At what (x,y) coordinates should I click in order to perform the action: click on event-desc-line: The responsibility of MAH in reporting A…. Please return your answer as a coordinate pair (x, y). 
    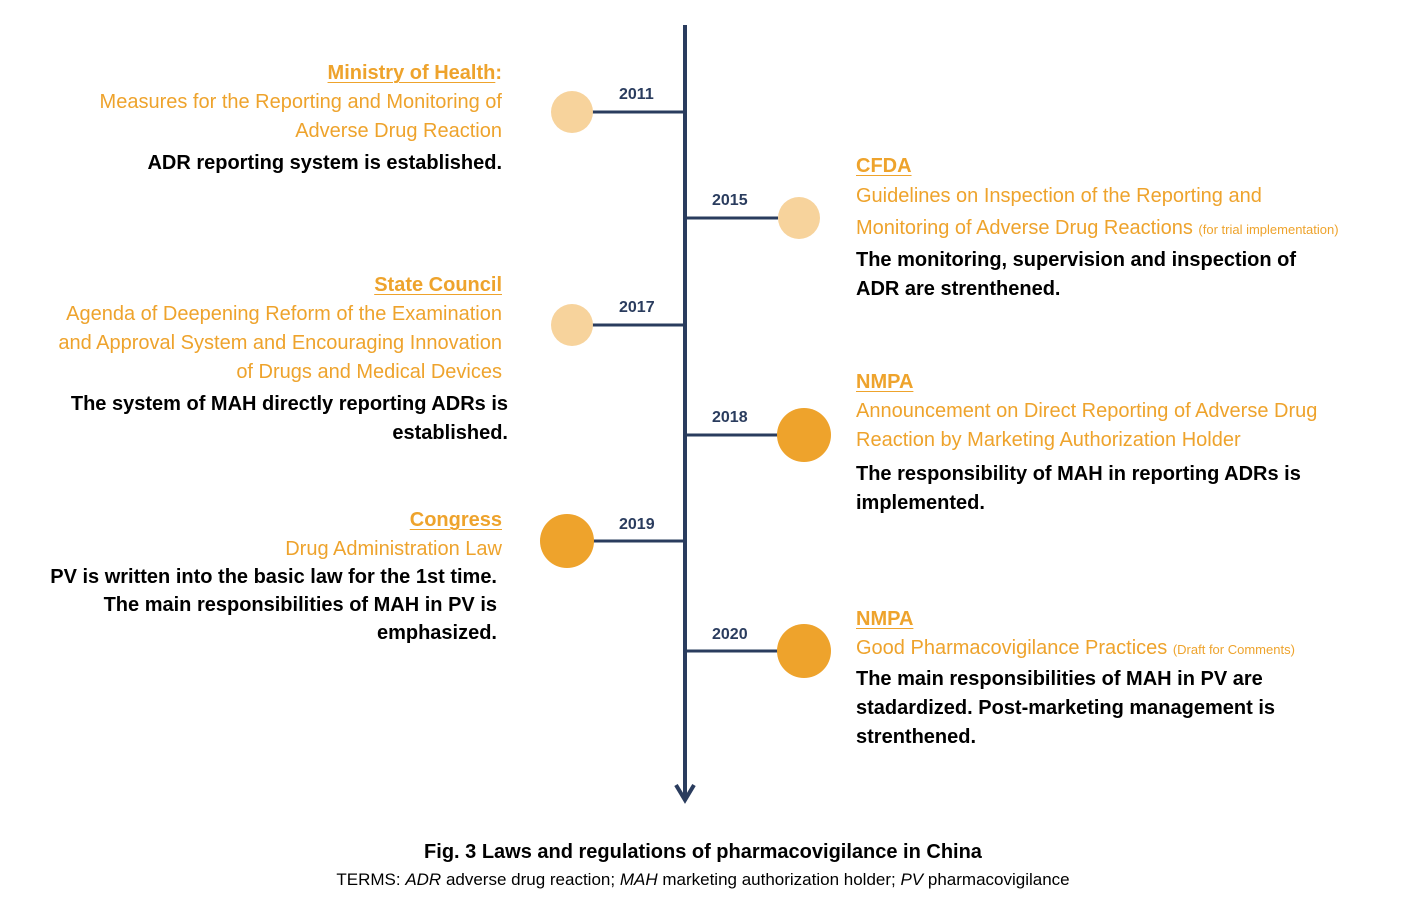
    Looking at the image, I should click on (1078, 474).